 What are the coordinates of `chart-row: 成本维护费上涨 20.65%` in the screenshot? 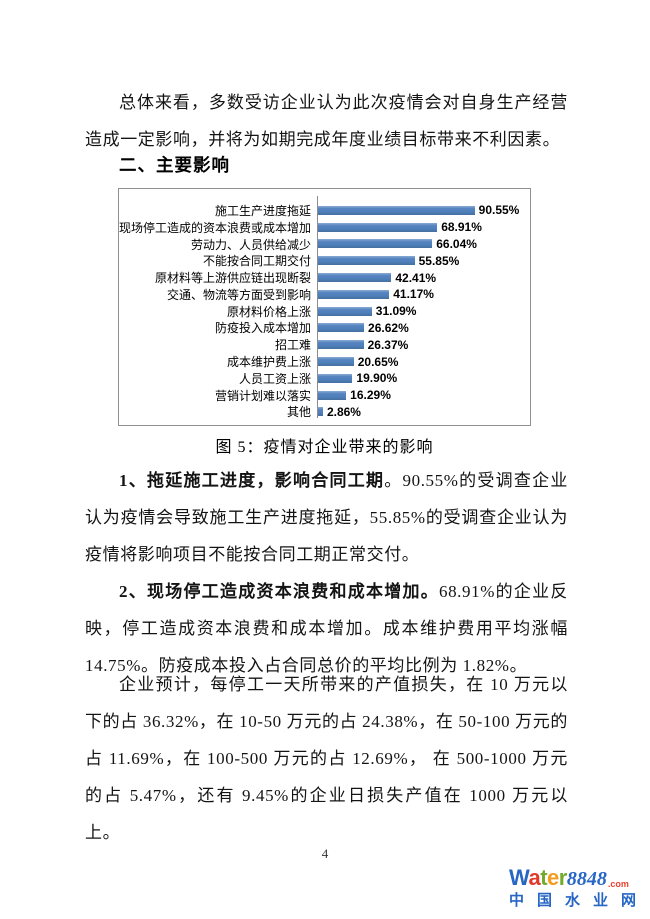 It's located at (324, 361).